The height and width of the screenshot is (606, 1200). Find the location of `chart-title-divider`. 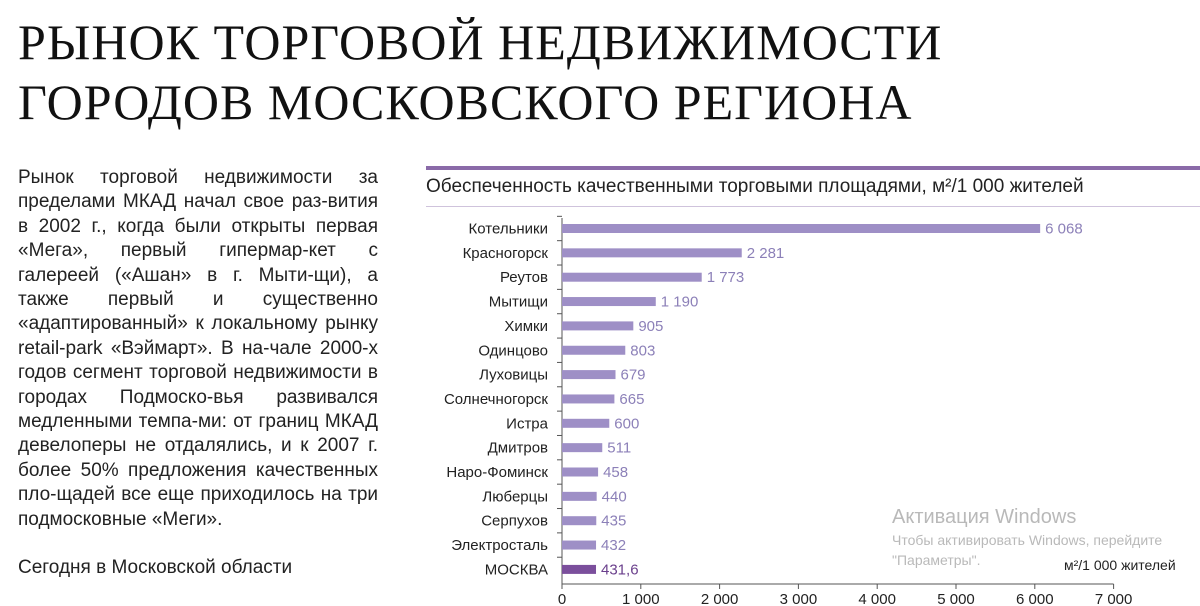

chart-title-divider is located at coordinates (813, 206).